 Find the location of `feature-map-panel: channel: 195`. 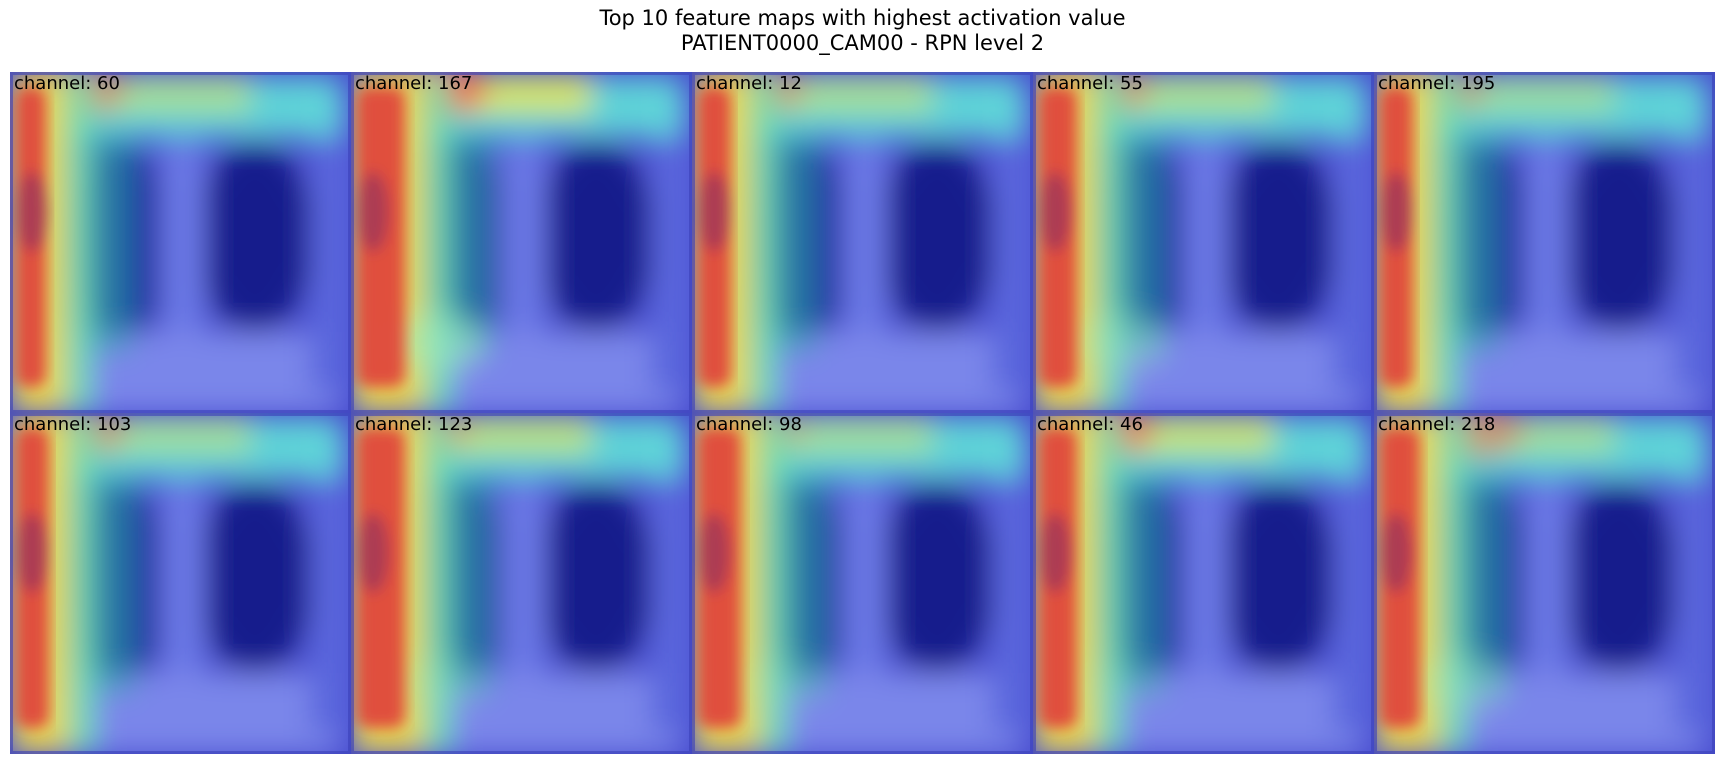

feature-map-panel: channel: 195 is located at coordinates (1544, 242).